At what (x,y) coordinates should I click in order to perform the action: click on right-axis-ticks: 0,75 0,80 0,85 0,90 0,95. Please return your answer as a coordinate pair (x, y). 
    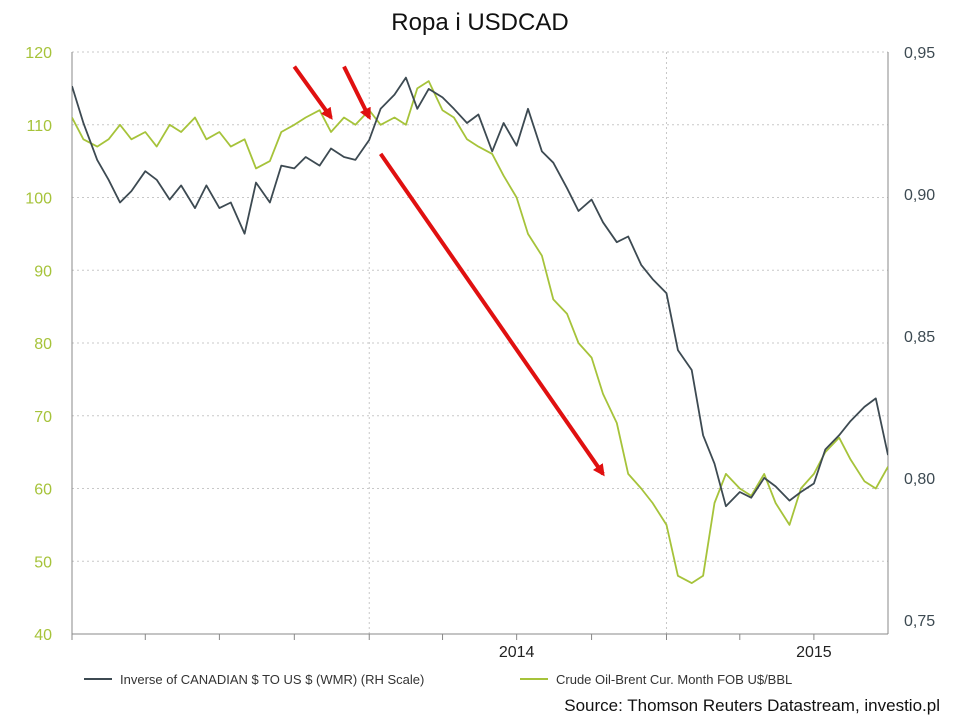
    Looking at the image, I should click on (919, 337).